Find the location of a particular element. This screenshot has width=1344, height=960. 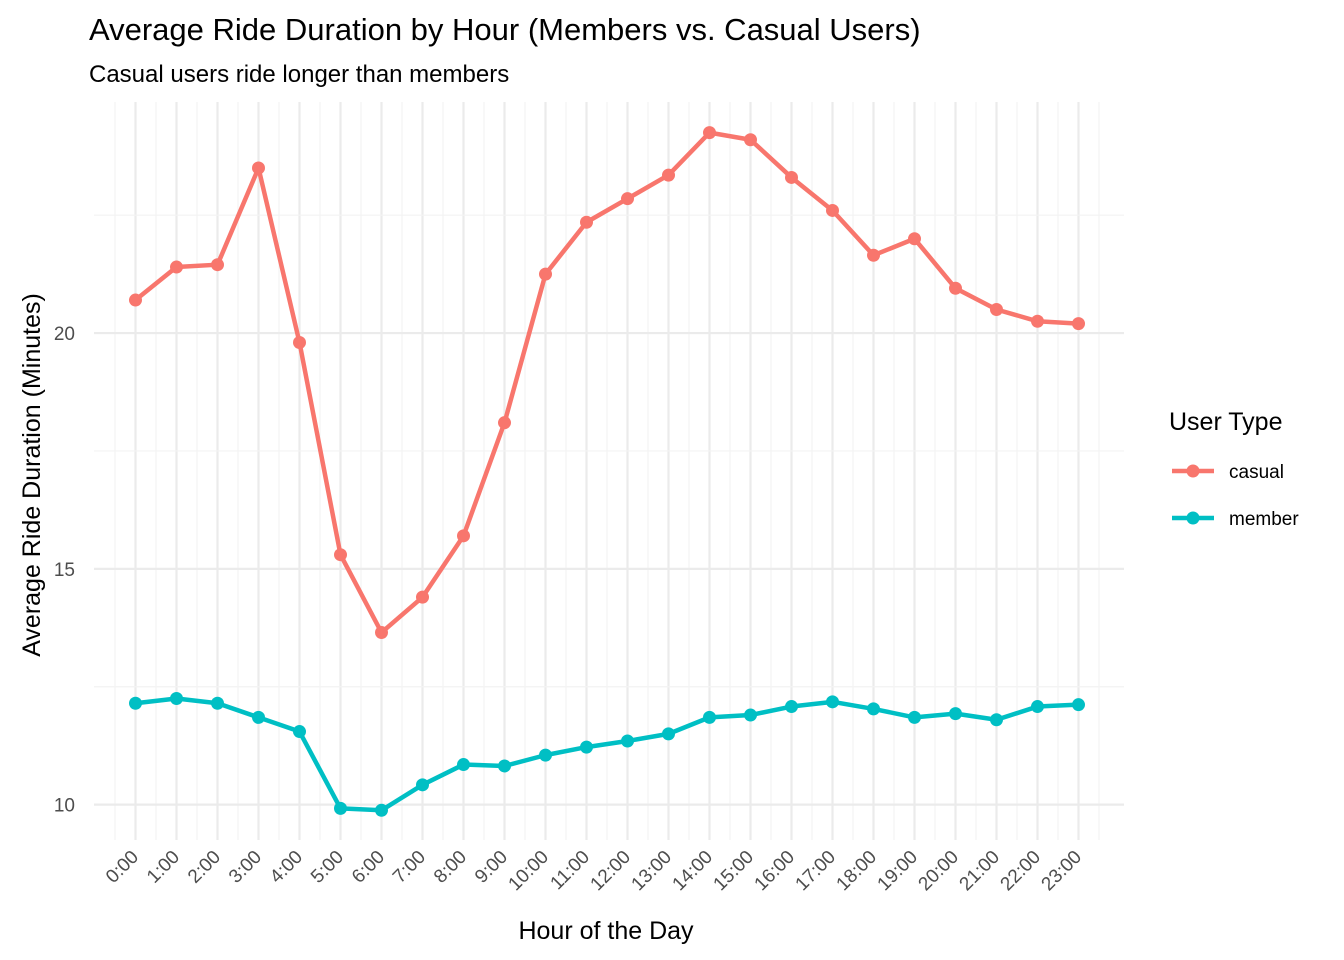

x-tick-label: 11:00 is located at coordinates (570, 870).